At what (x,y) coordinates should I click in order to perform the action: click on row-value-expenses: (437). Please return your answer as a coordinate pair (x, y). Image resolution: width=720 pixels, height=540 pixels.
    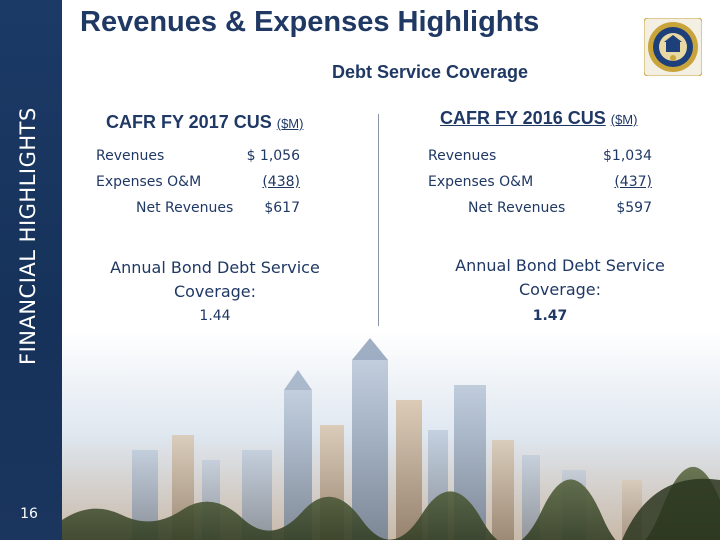
    Looking at the image, I should click on (633, 182).